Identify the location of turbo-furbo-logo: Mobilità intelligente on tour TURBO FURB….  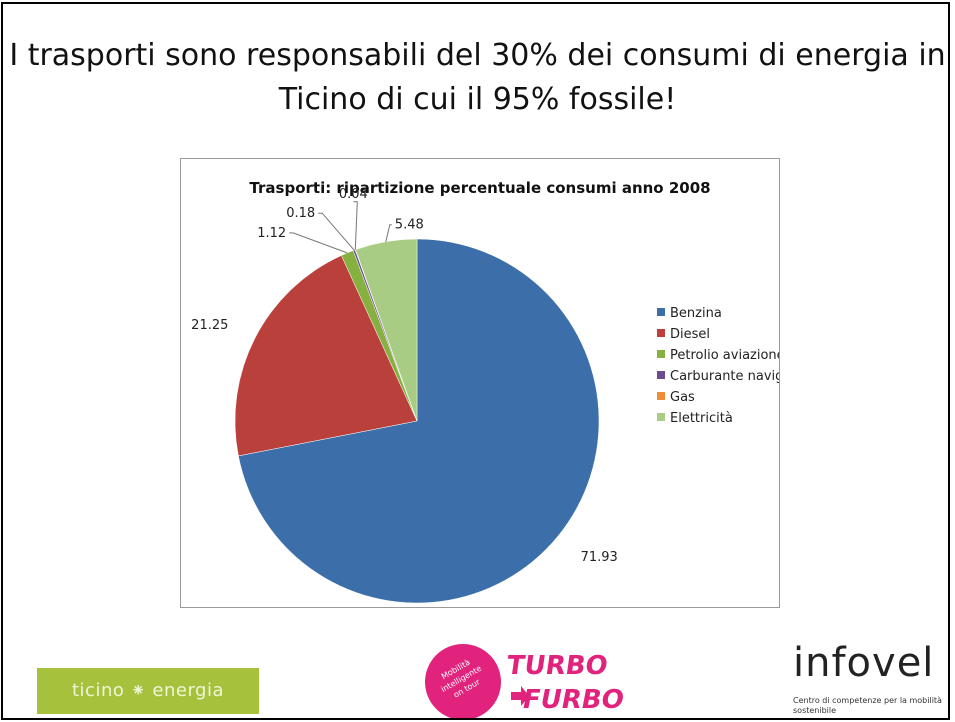
(525, 677).